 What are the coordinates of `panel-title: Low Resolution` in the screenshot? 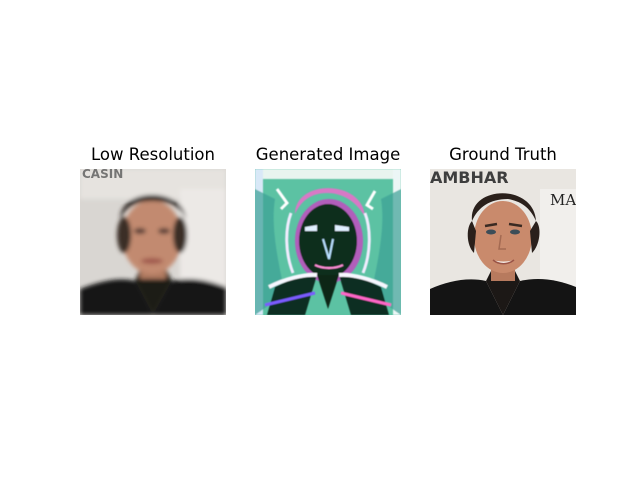 It's located at (153, 154).